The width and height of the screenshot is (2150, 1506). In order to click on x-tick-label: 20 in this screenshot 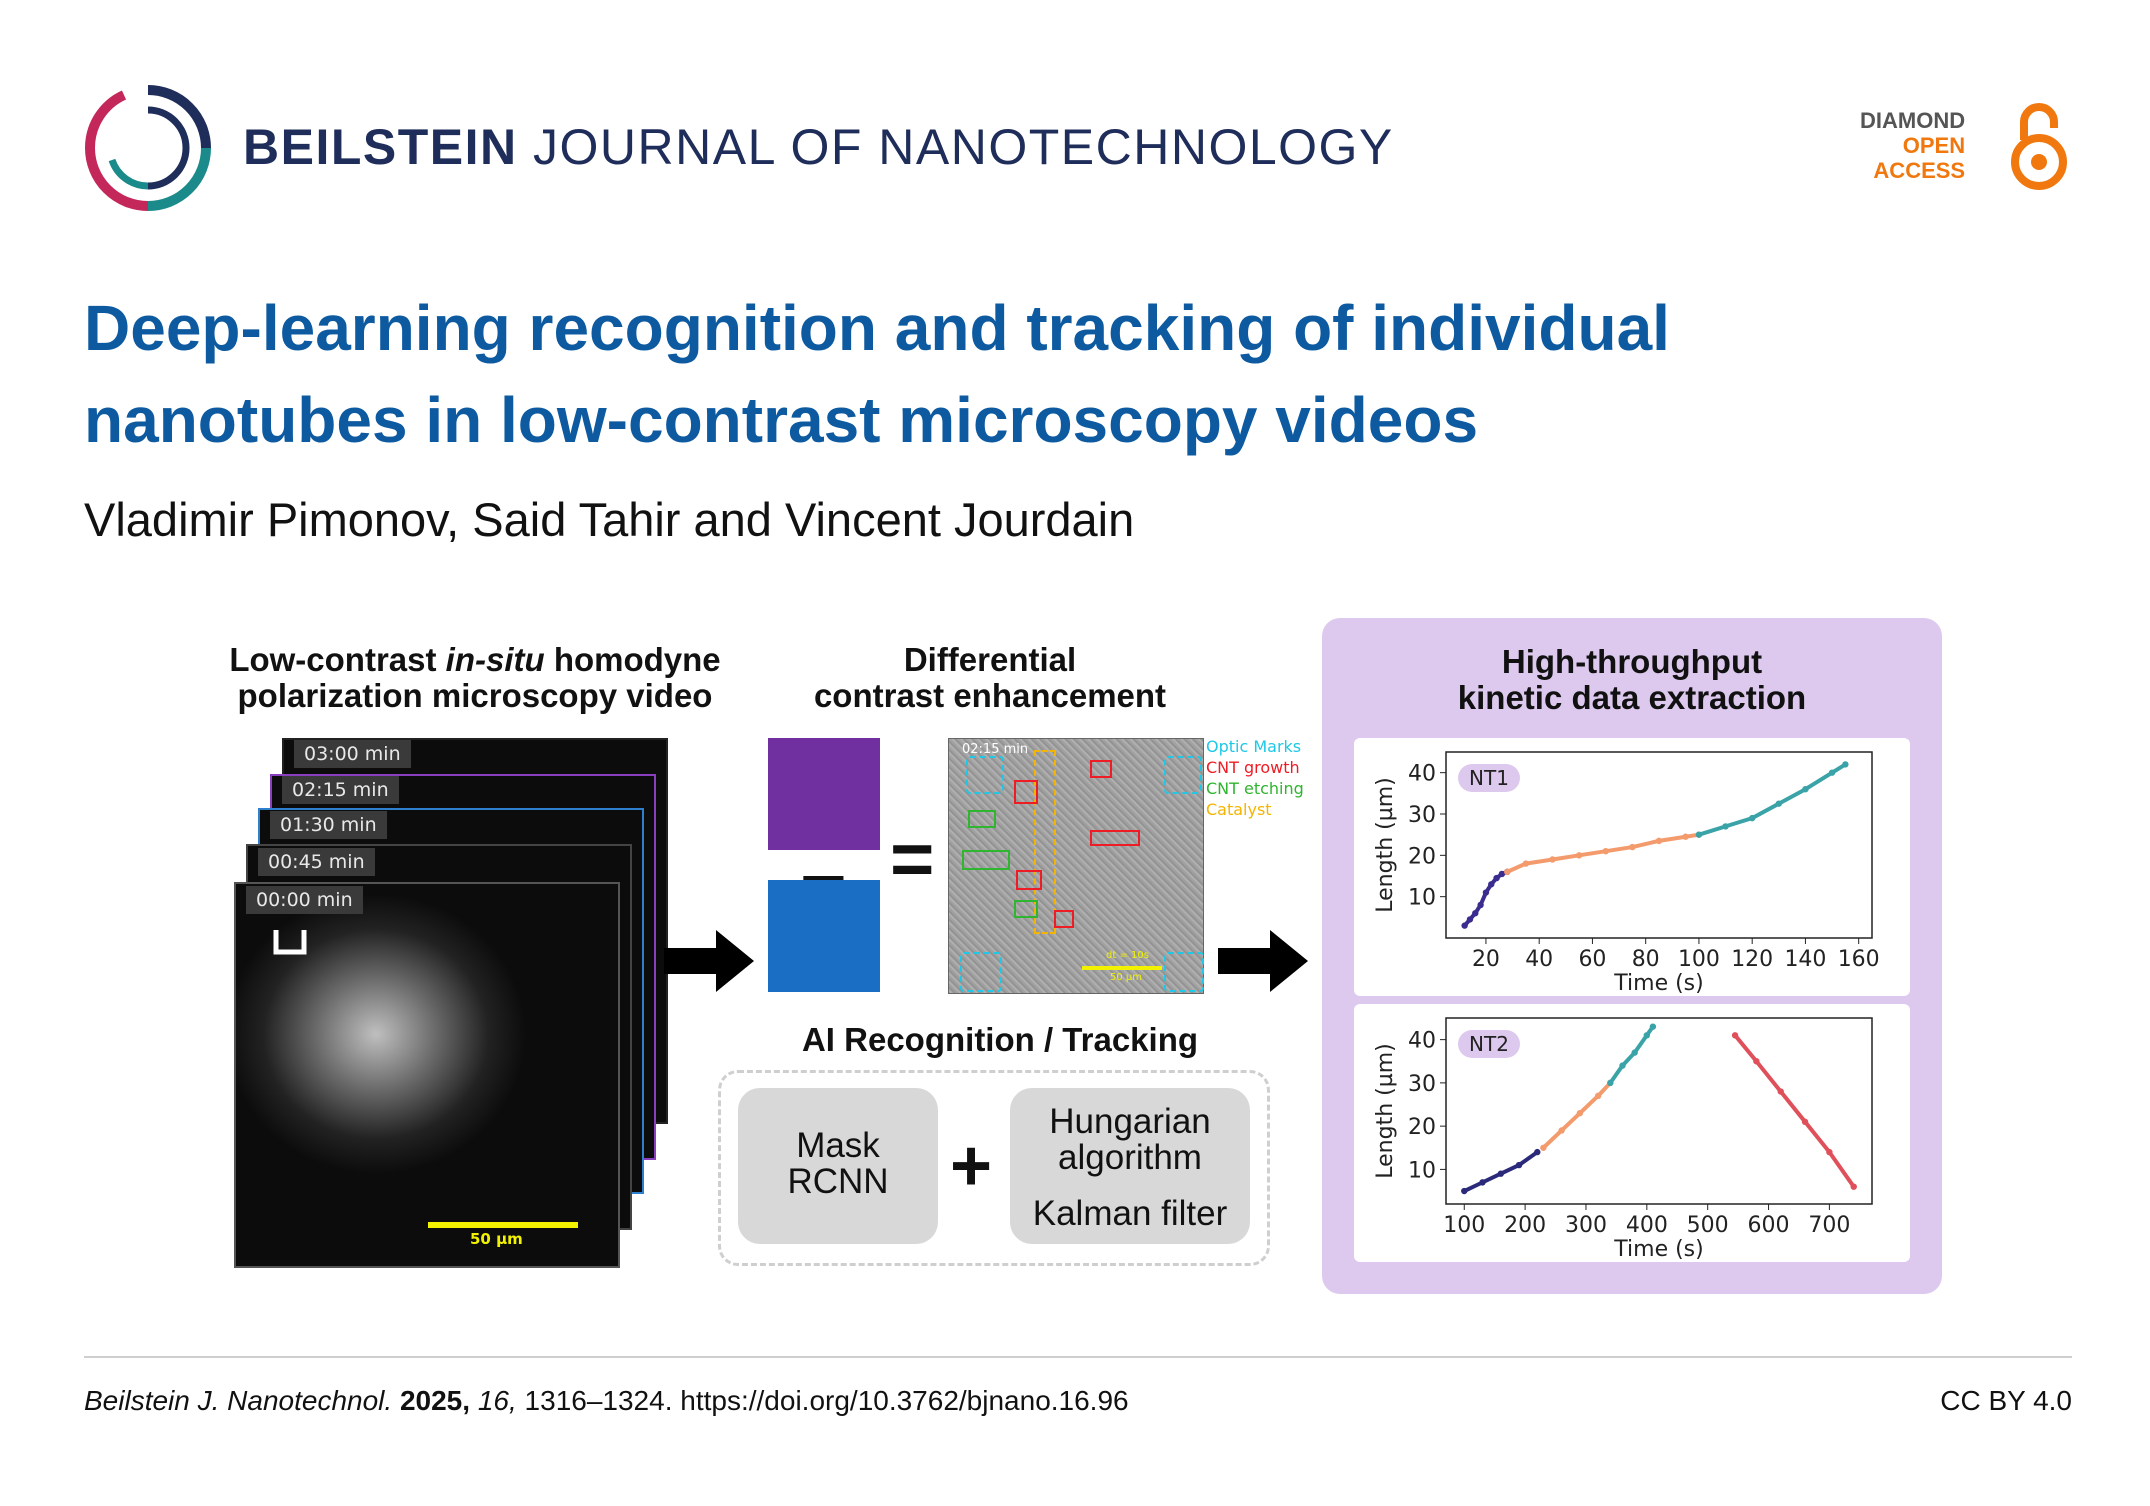, I will do `click(1486, 959)`.